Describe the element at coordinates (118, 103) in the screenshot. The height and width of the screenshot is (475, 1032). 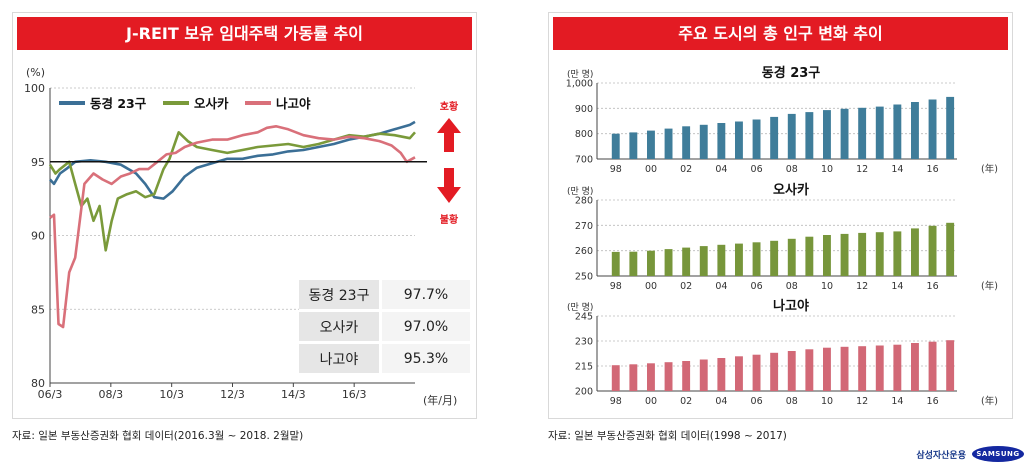
I see `legend-label: 동경 23구` at that location.